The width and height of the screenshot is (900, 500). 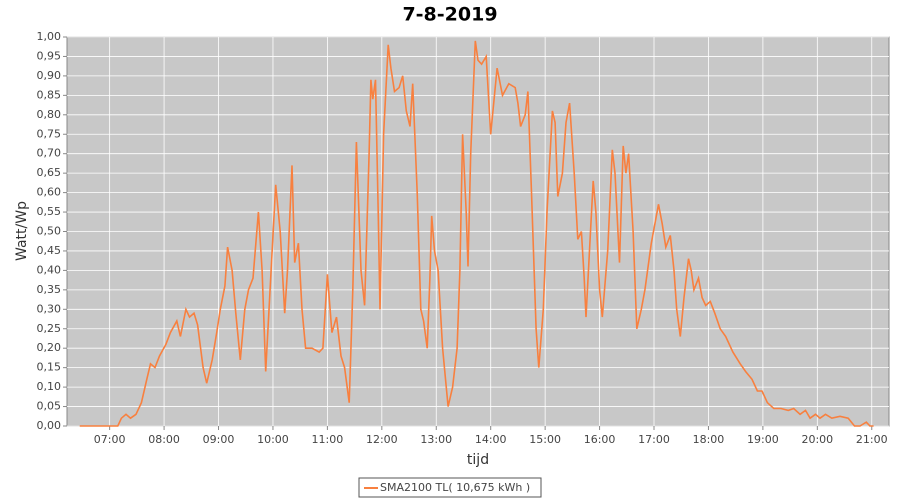 I want to click on y-tick-label: 0,70, so click(x=49, y=153).